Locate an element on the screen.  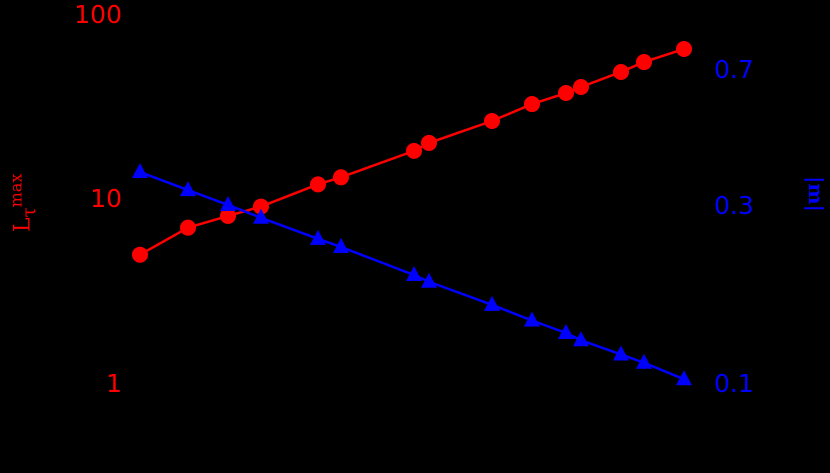
left-tick-10: 10 is located at coordinates (106, 198).